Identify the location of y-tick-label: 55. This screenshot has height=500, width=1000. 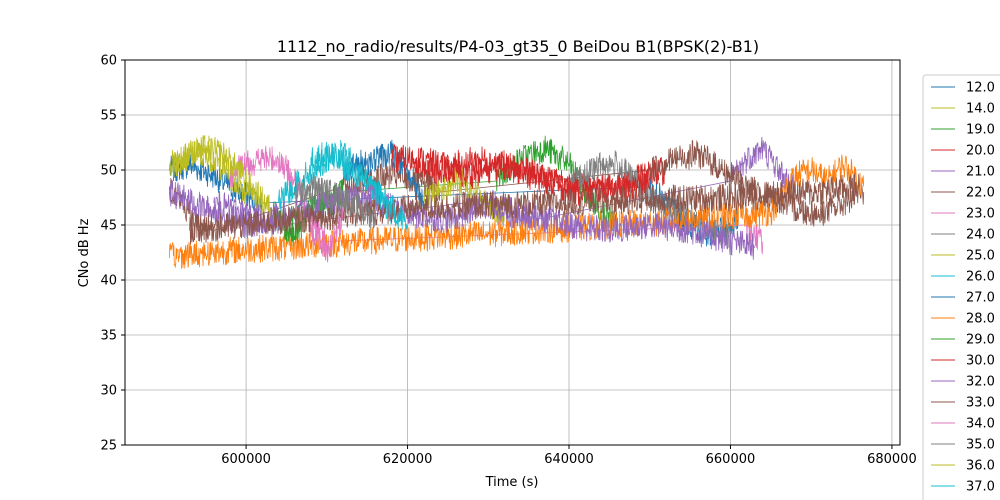
(108, 116).